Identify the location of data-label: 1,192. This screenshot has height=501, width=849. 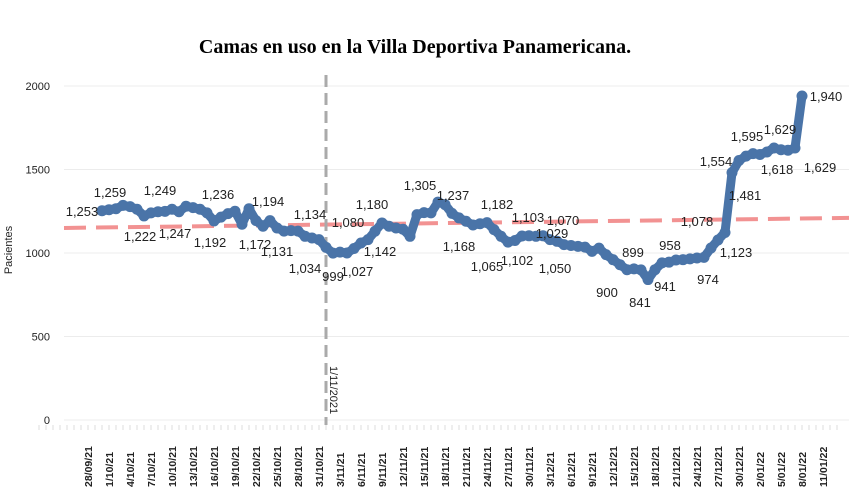
(210, 242).